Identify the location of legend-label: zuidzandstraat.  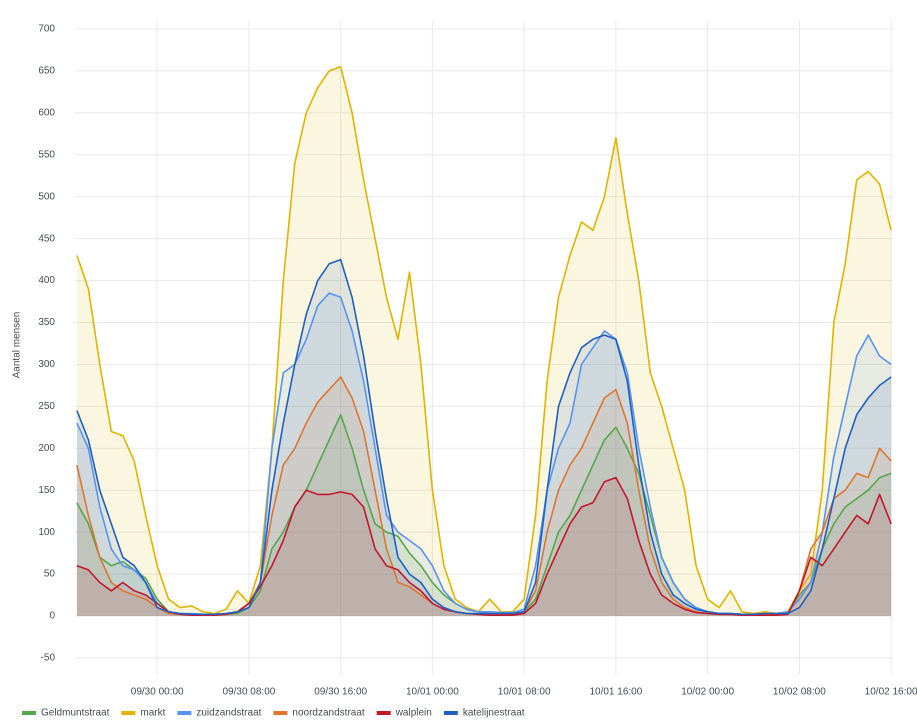
(228, 713).